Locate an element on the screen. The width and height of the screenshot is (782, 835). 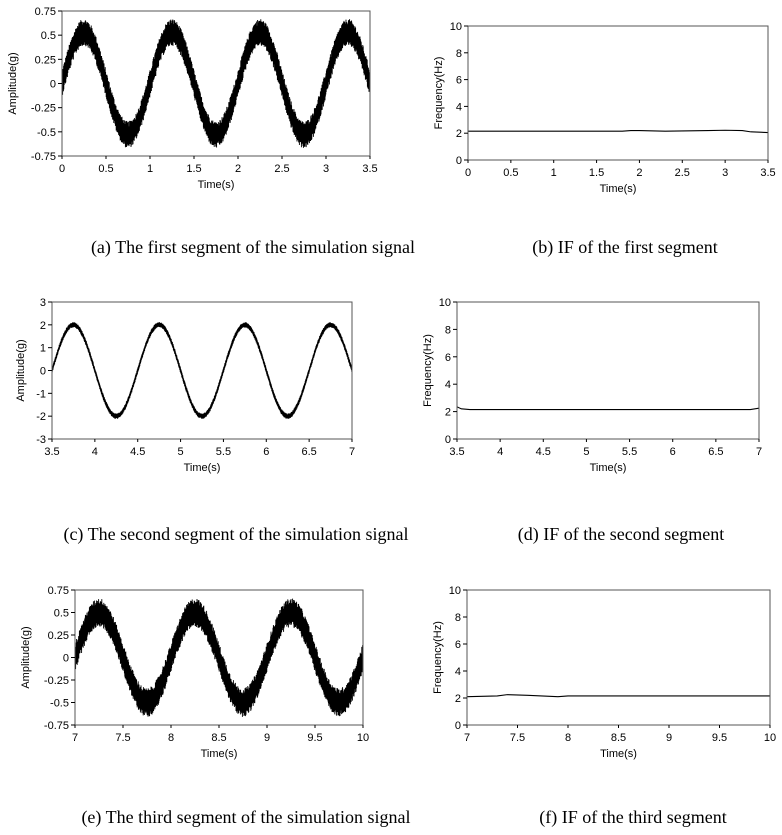
y-tick-label: -1 is located at coordinates (41, 394).